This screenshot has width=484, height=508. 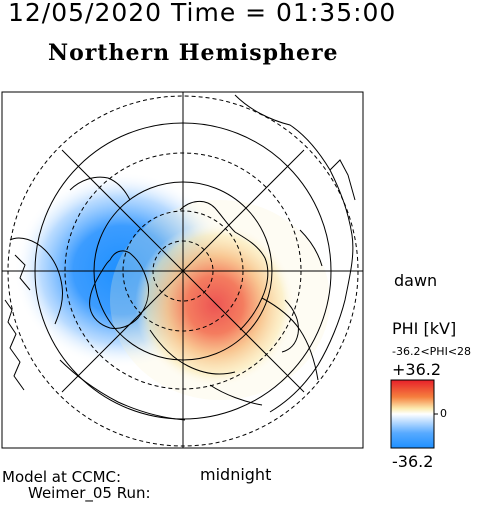 What do you see at coordinates (424, 328) in the screenshot?
I see `colorbar-title: PHI [kV]` at bounding box center [424, 328].